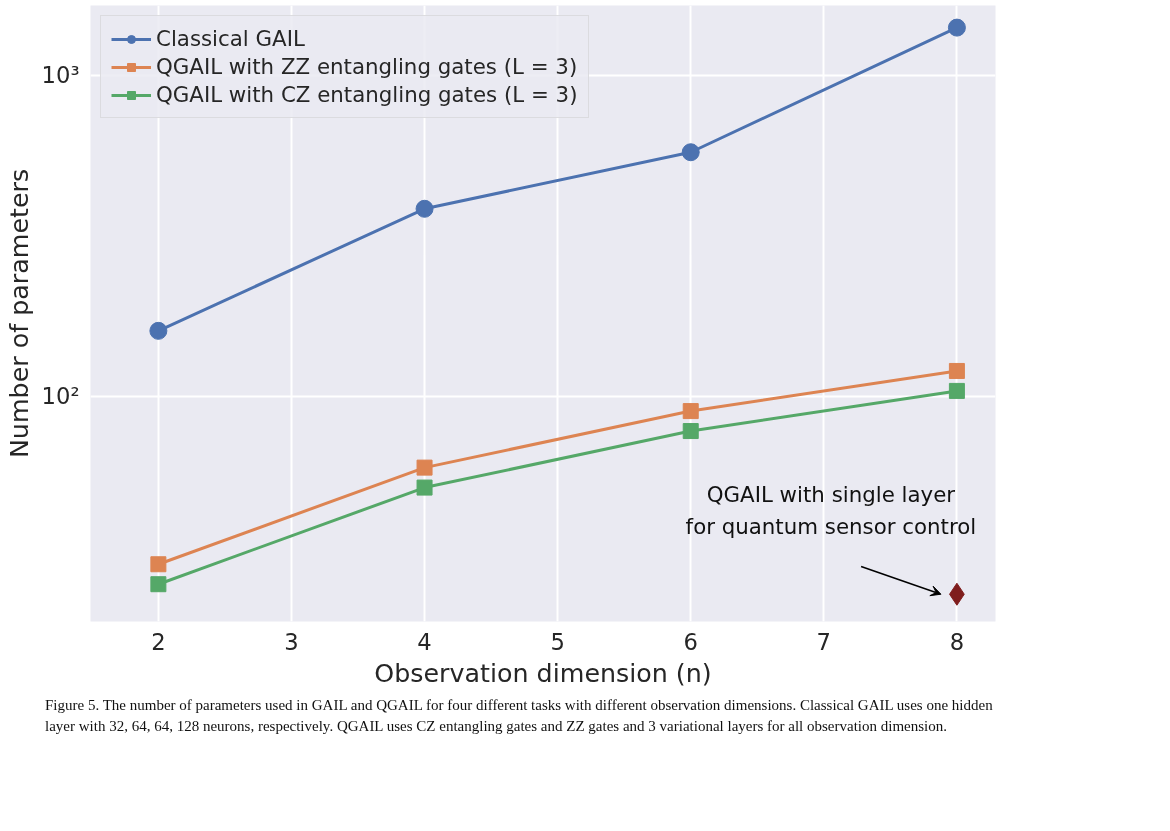  What do you see at coordinates (60, 396) in the screenshot?
I see `y-tick-label: 10²` at bounding box center [60, 396].